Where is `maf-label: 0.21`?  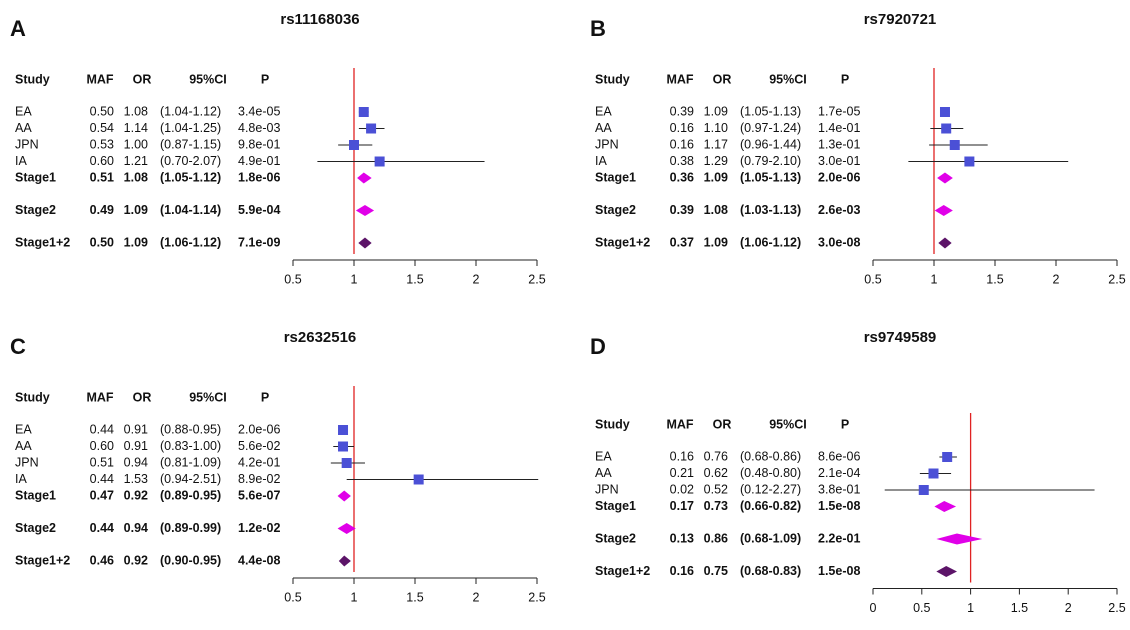
maf-label: 0.21 is located at coordinates (682, 473).